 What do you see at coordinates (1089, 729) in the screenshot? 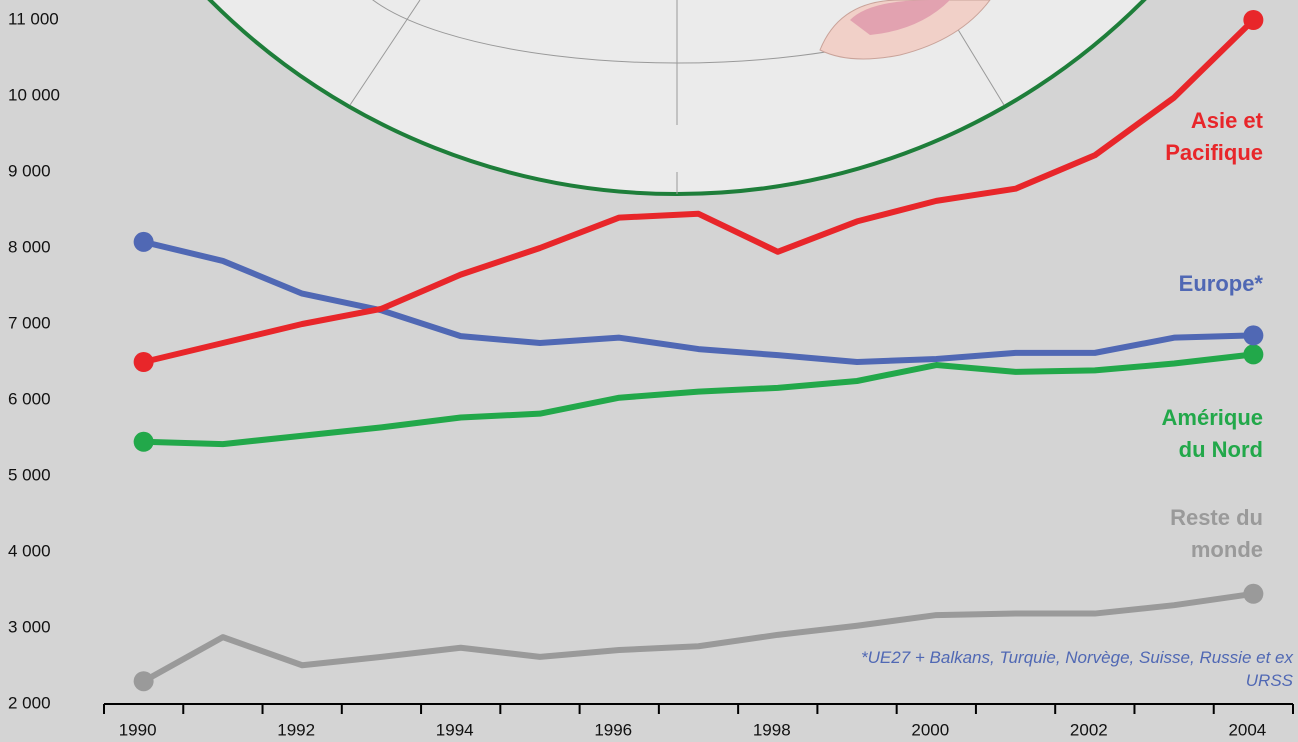
I see `x-tick-label: 2002` at bounding box center [1089, 729].